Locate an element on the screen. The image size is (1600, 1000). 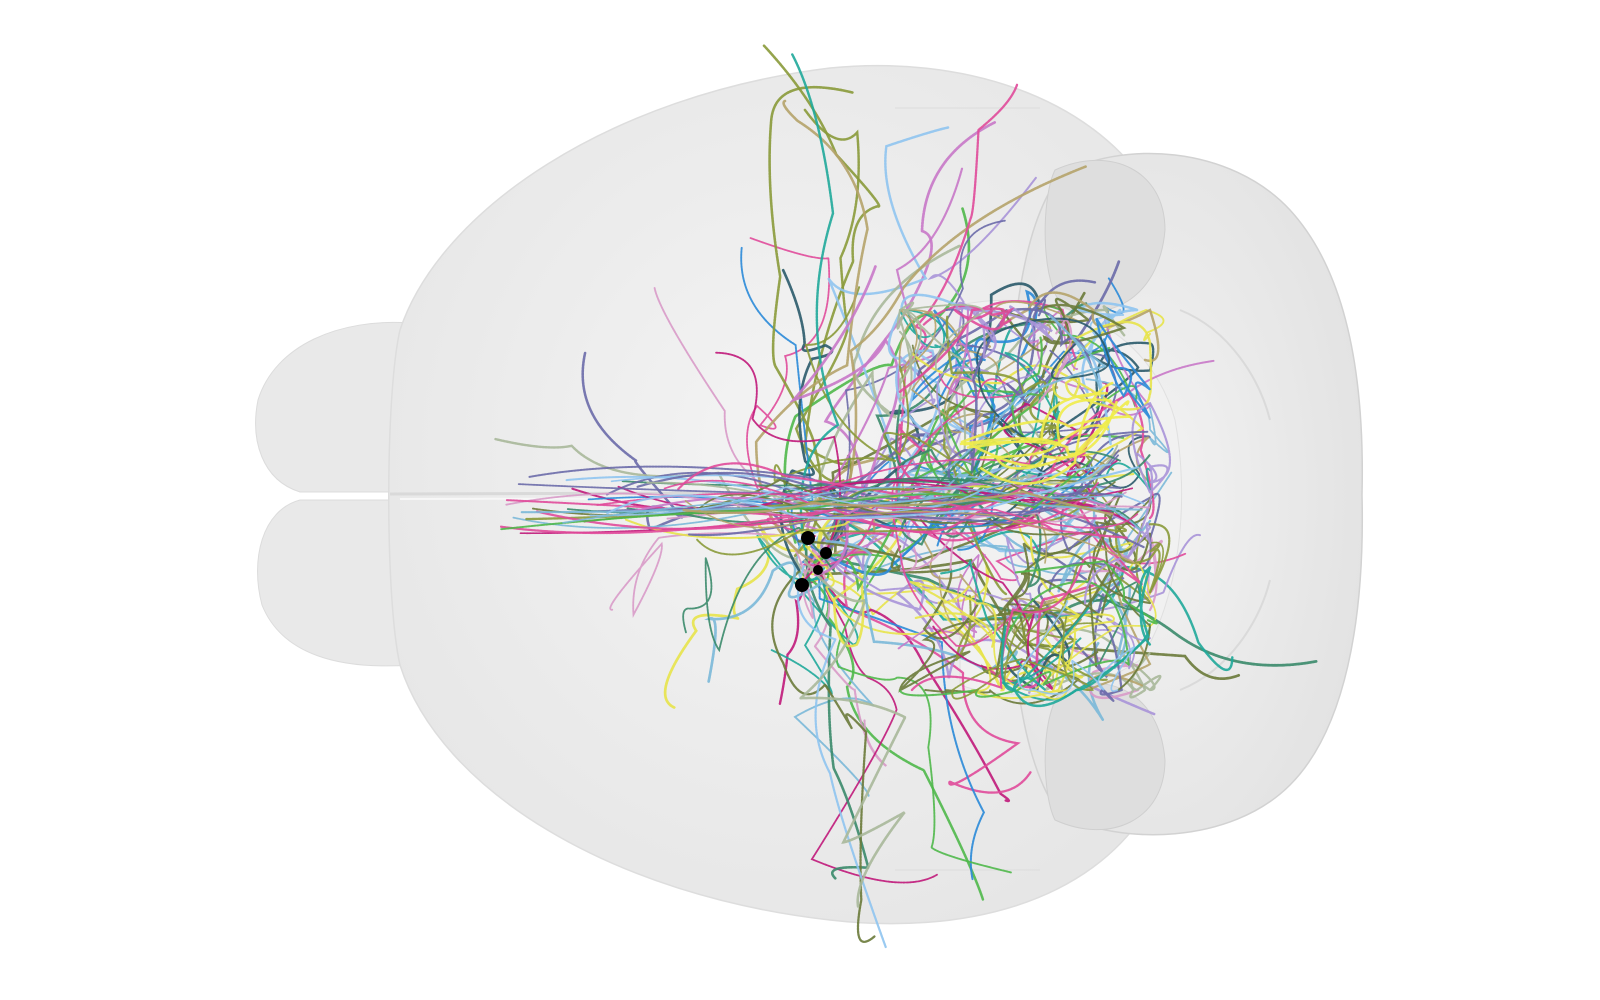
vermis-fold-upper is located at coordinates (1225, 365).